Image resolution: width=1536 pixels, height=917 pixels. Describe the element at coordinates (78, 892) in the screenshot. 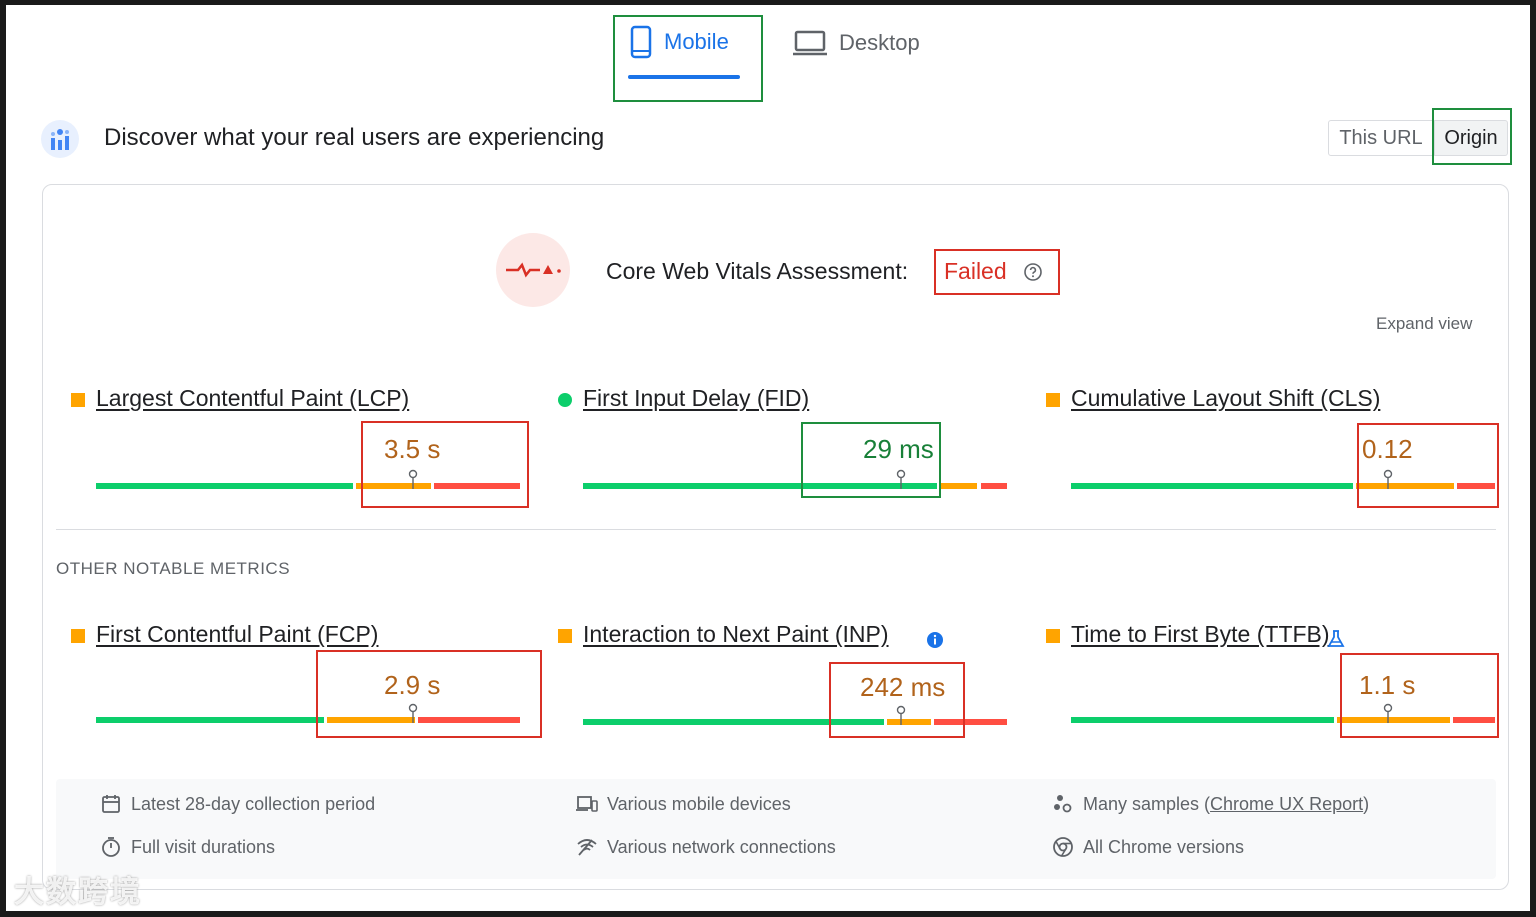

I see `watermark-logo: 大数跨境` at that location.